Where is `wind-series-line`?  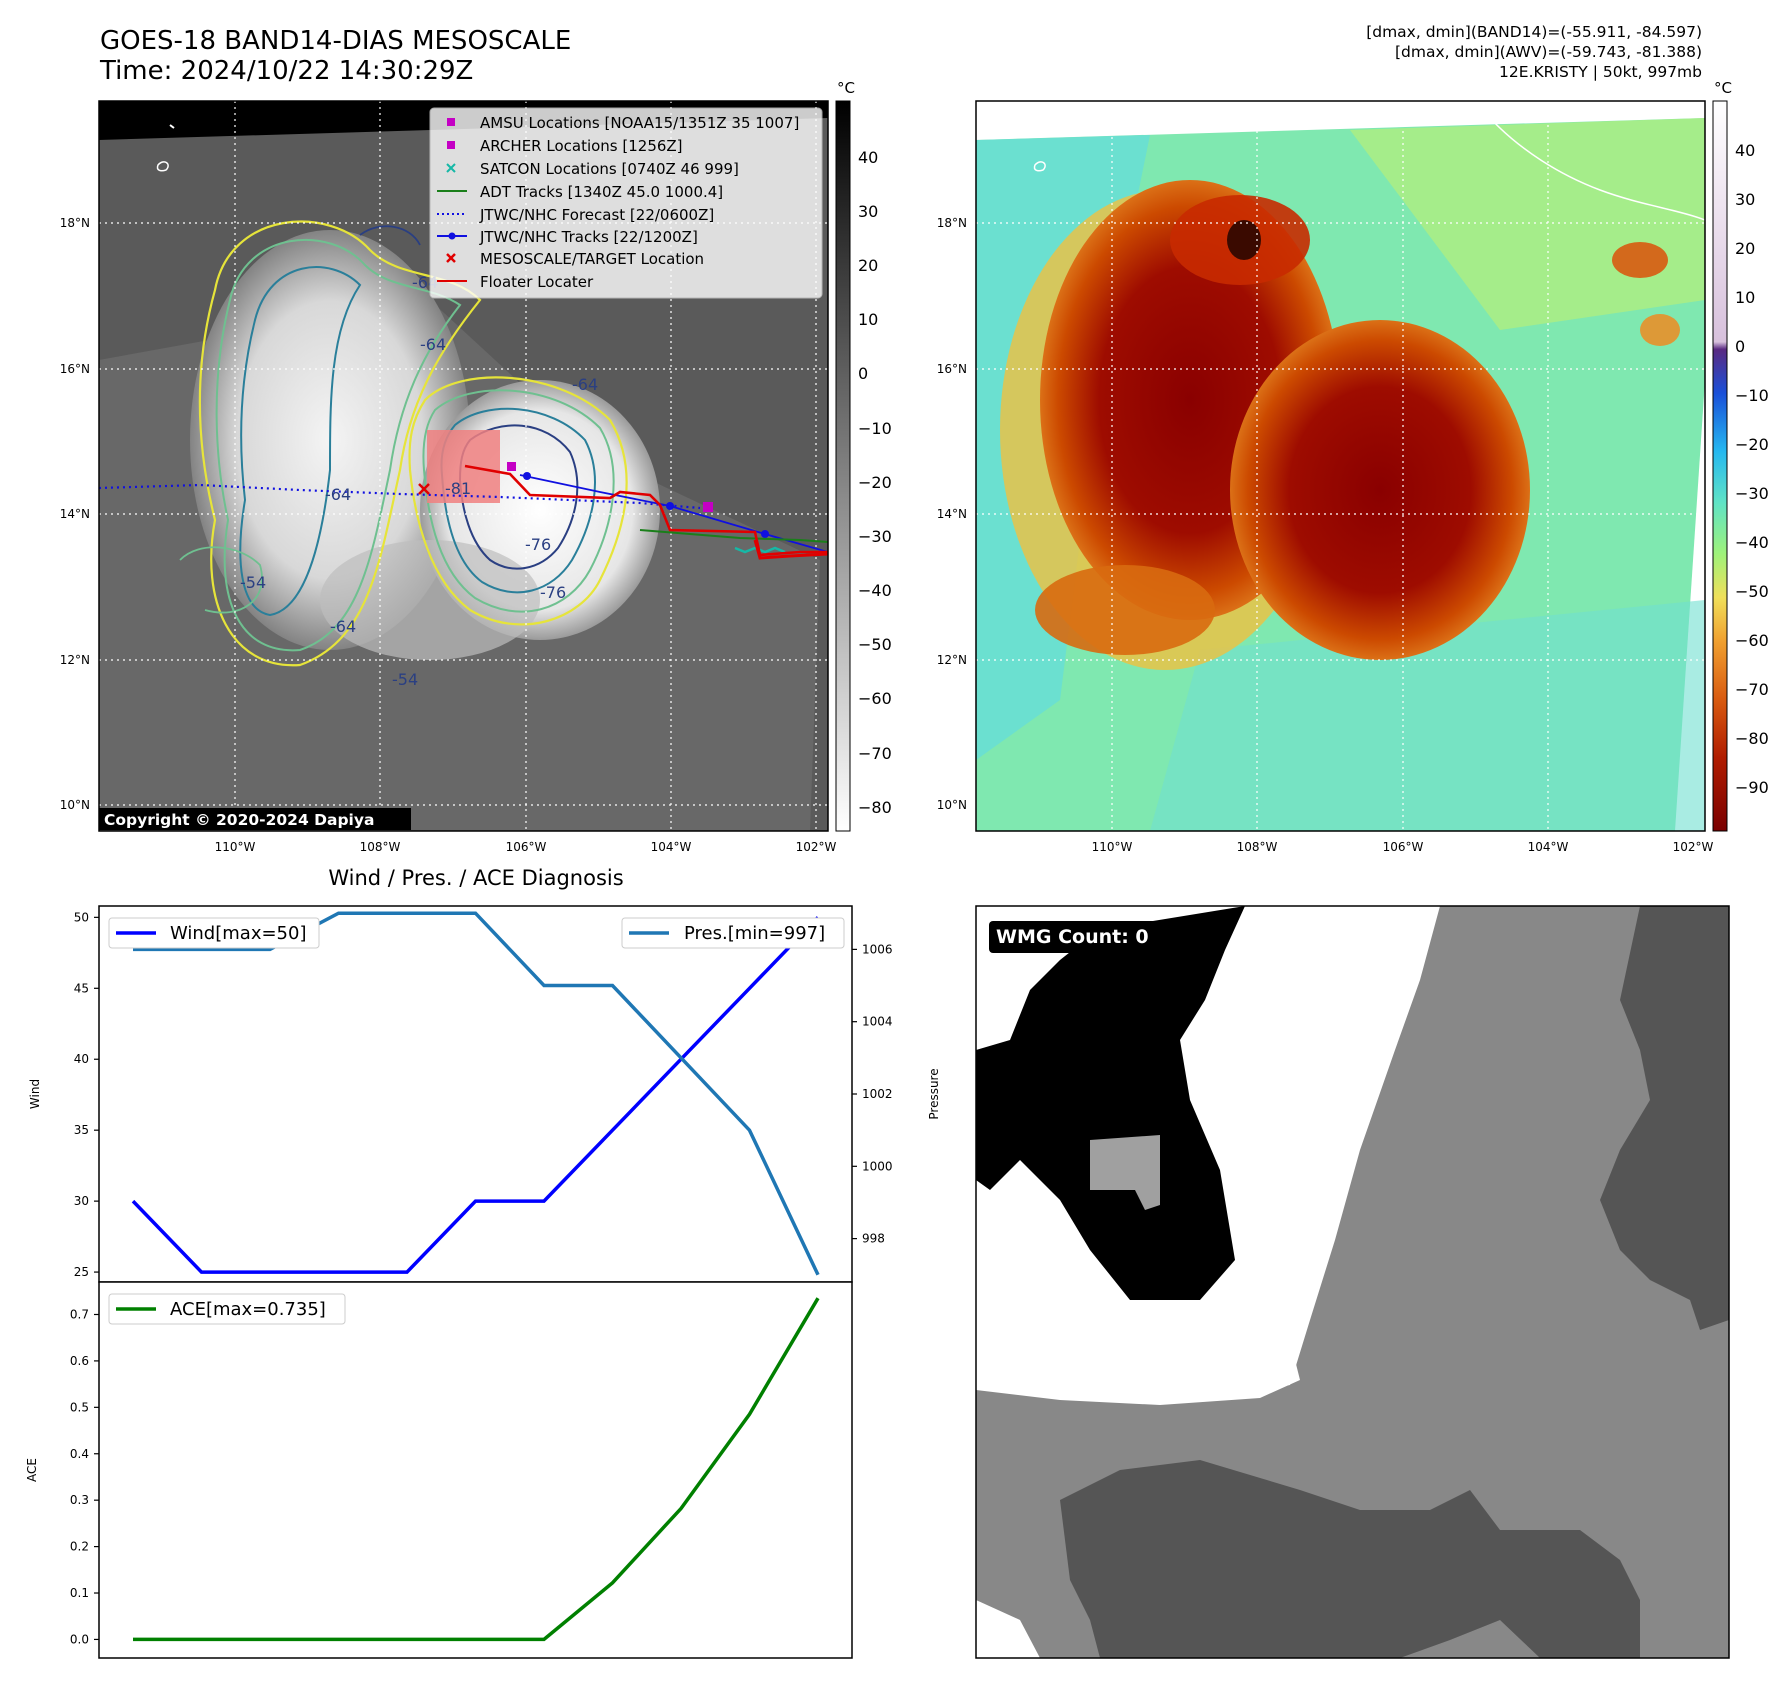
wind-series-line is located at coordinates (475, 1095).